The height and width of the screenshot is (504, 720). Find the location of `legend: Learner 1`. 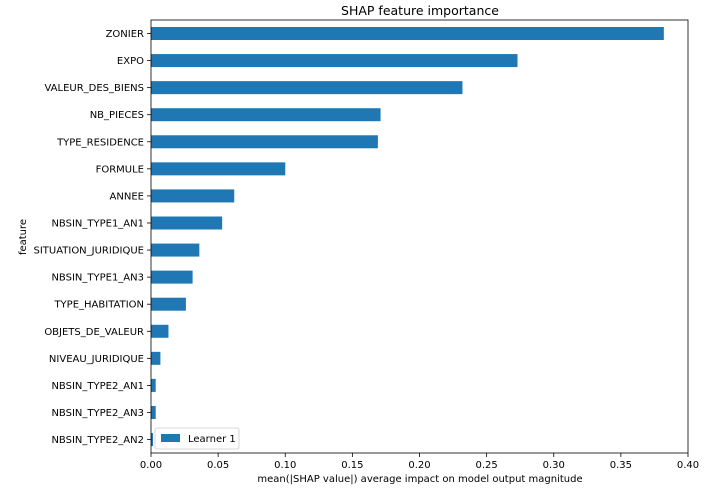

legend: Learner 1 is located at coordinates (197, 438).